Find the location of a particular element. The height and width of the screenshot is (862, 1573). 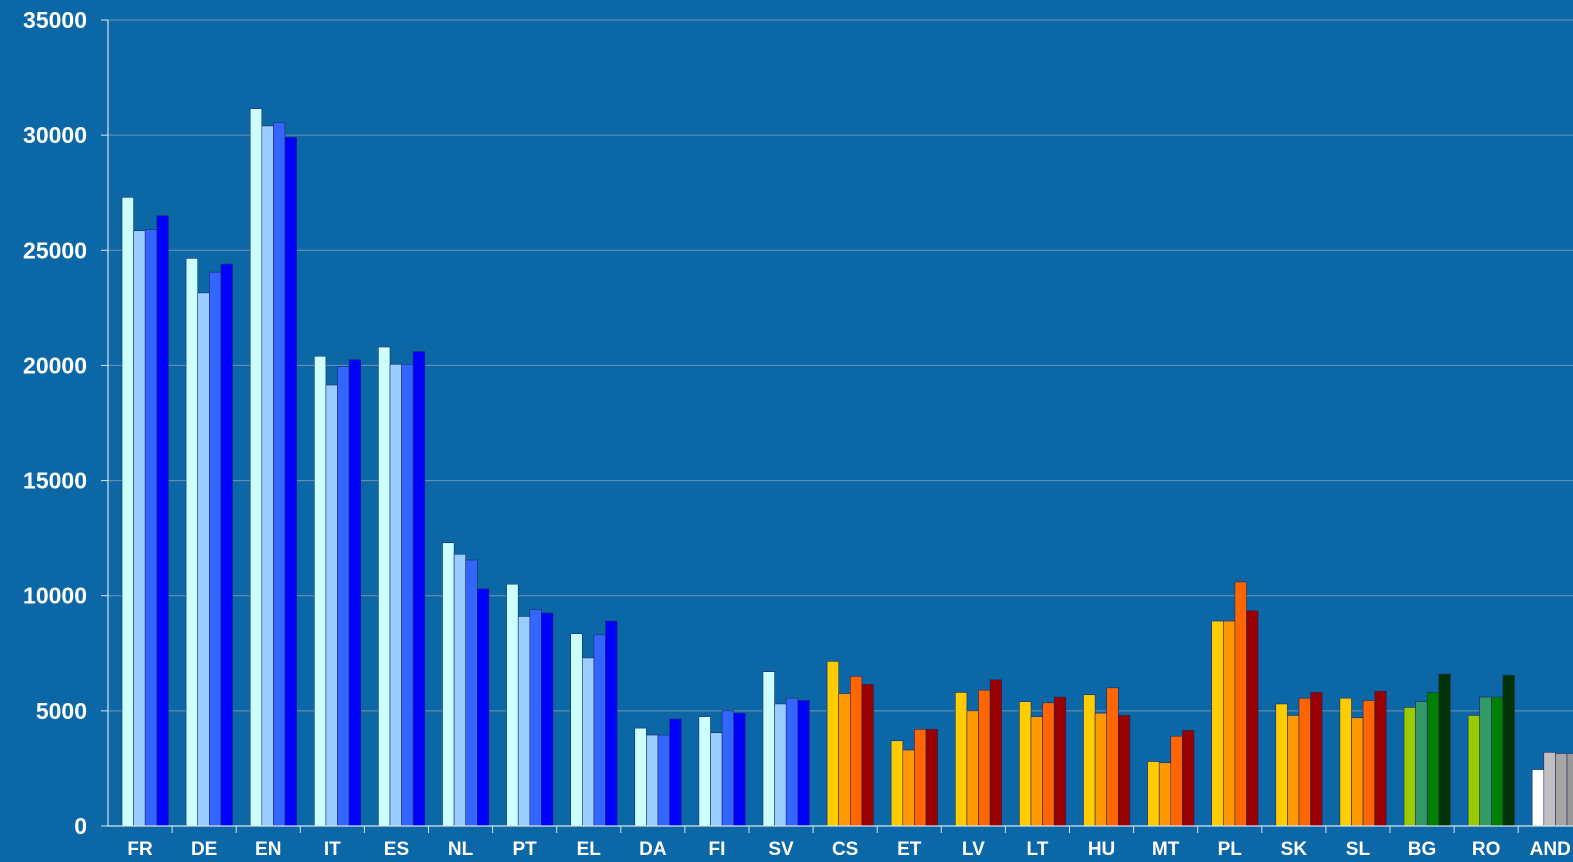

x-tick-label: ES is located at coordinates (396, 849).